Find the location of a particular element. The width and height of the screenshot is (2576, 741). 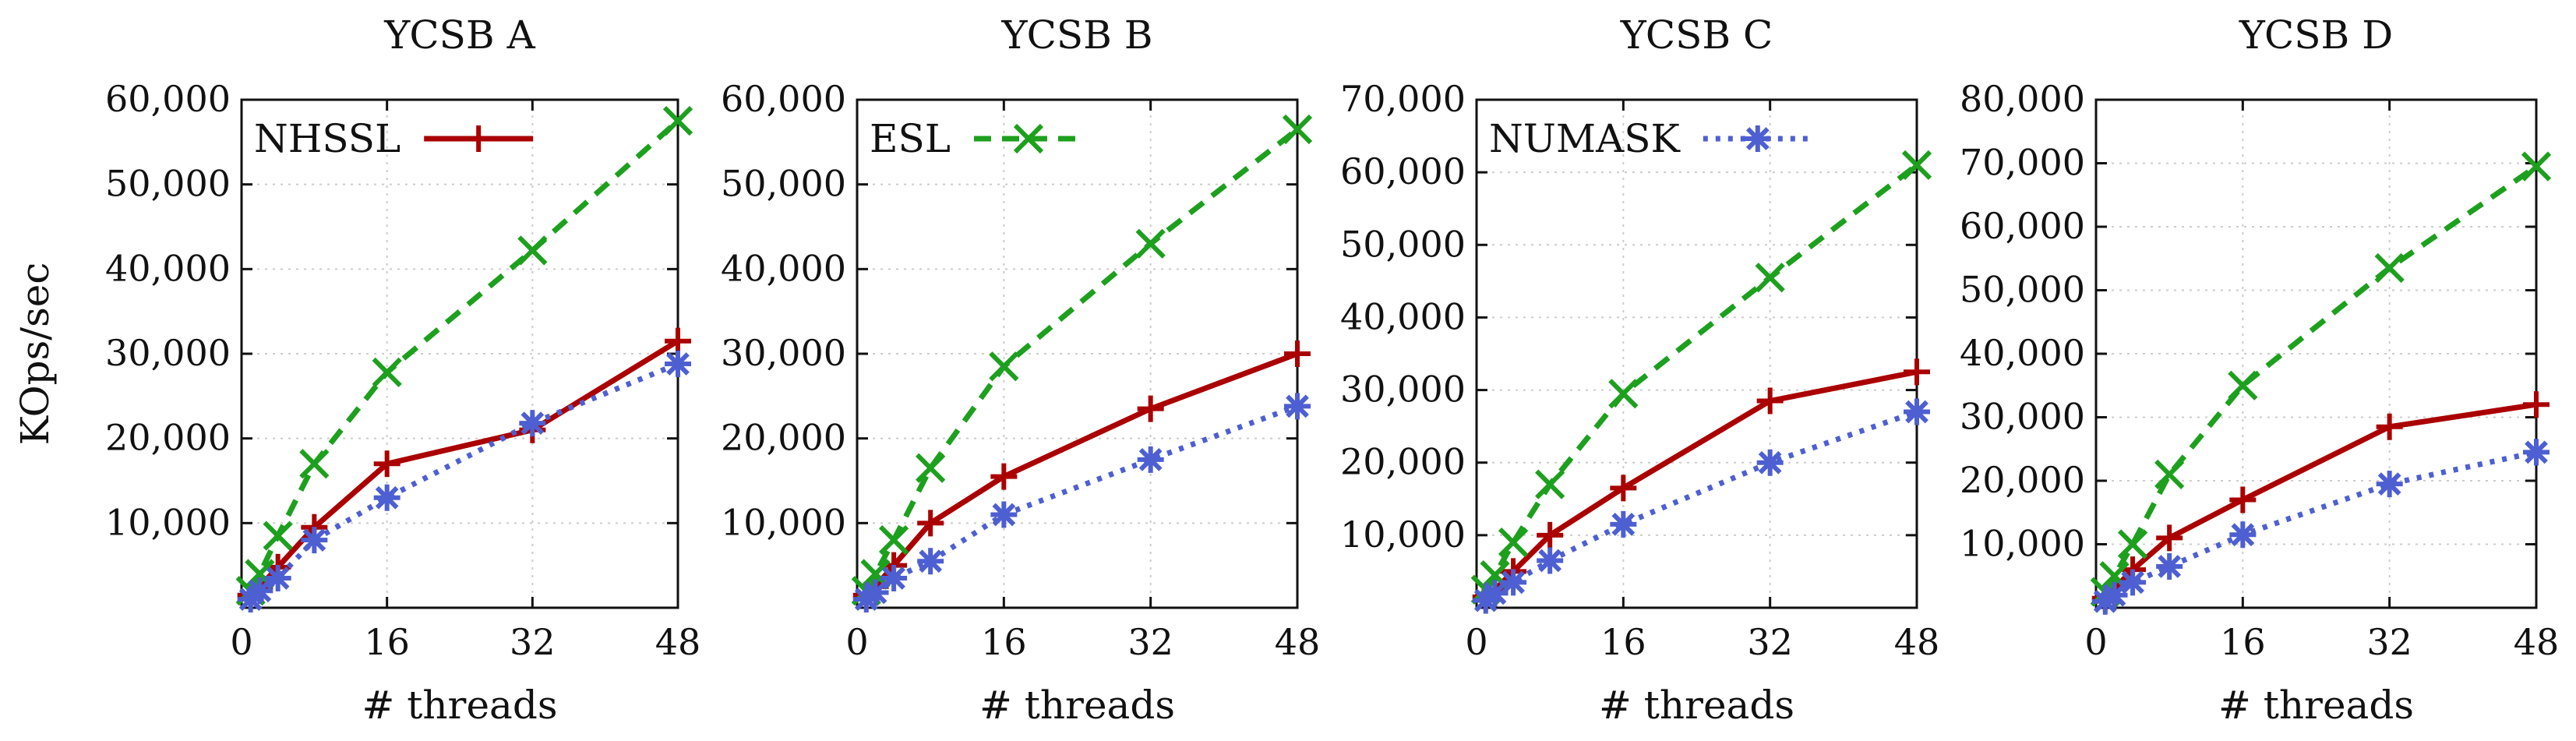

chart-title: YCSB A is located at coordinates (459, 35).